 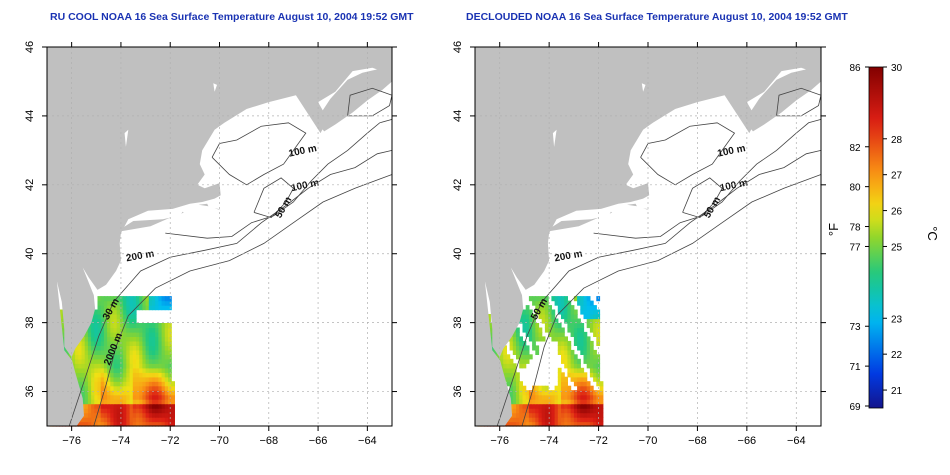 I want to click on celsius-label: 27, so click(x=897, y=176).